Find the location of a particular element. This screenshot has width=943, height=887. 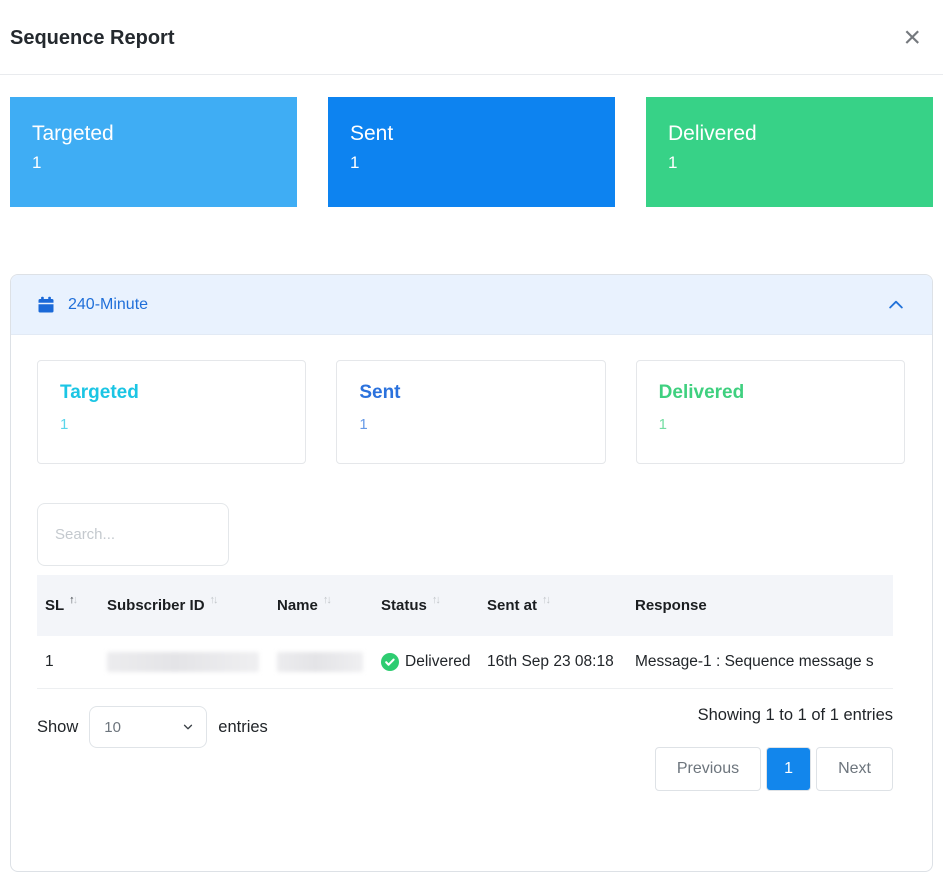

sequence-step-collapse-header: 240-Minute is located at coordinates (471, 305).